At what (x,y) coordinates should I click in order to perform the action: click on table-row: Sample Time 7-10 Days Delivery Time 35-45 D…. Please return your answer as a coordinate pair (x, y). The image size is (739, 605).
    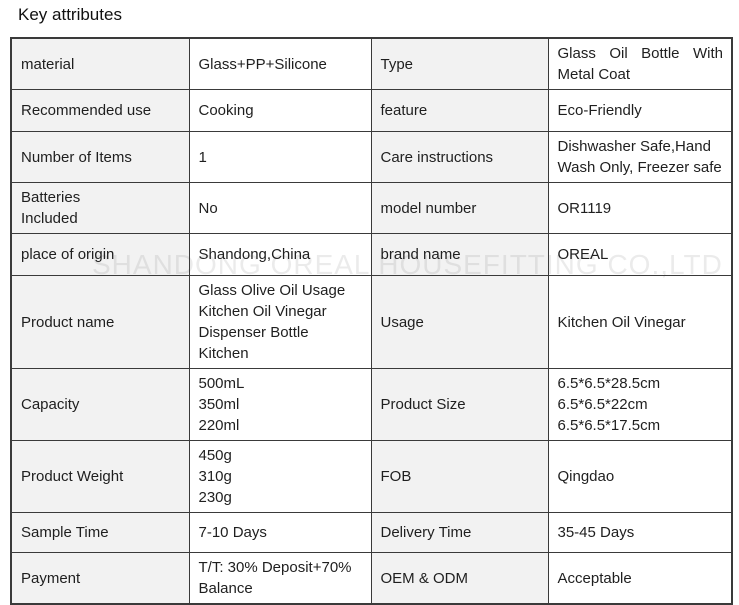
    Looking at the image, I should click on (371, 532).